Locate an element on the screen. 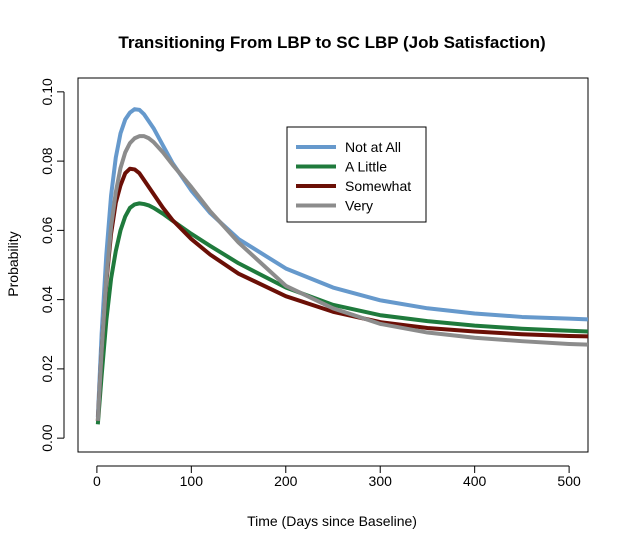 The width and height of the screenshot is (629, 549). y-tick-label: 0.02 is located at coordinates (47, 368).